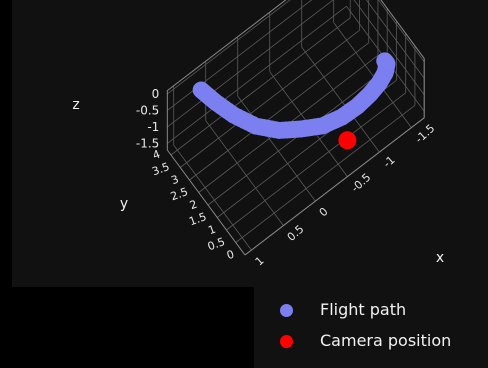 Image resolution: width=488 pixels, height=368 pixels. Describe the element at coordinates (371, 327) in the screenshot. I see `legend: Flight path Camera position` at that location.